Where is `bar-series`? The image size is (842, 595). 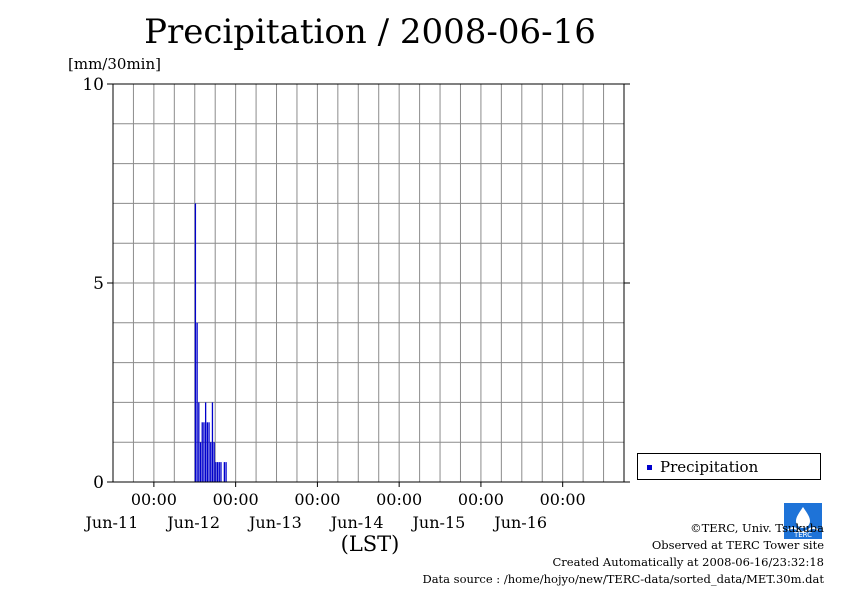
bar-series is located at coordinates (210, 342).